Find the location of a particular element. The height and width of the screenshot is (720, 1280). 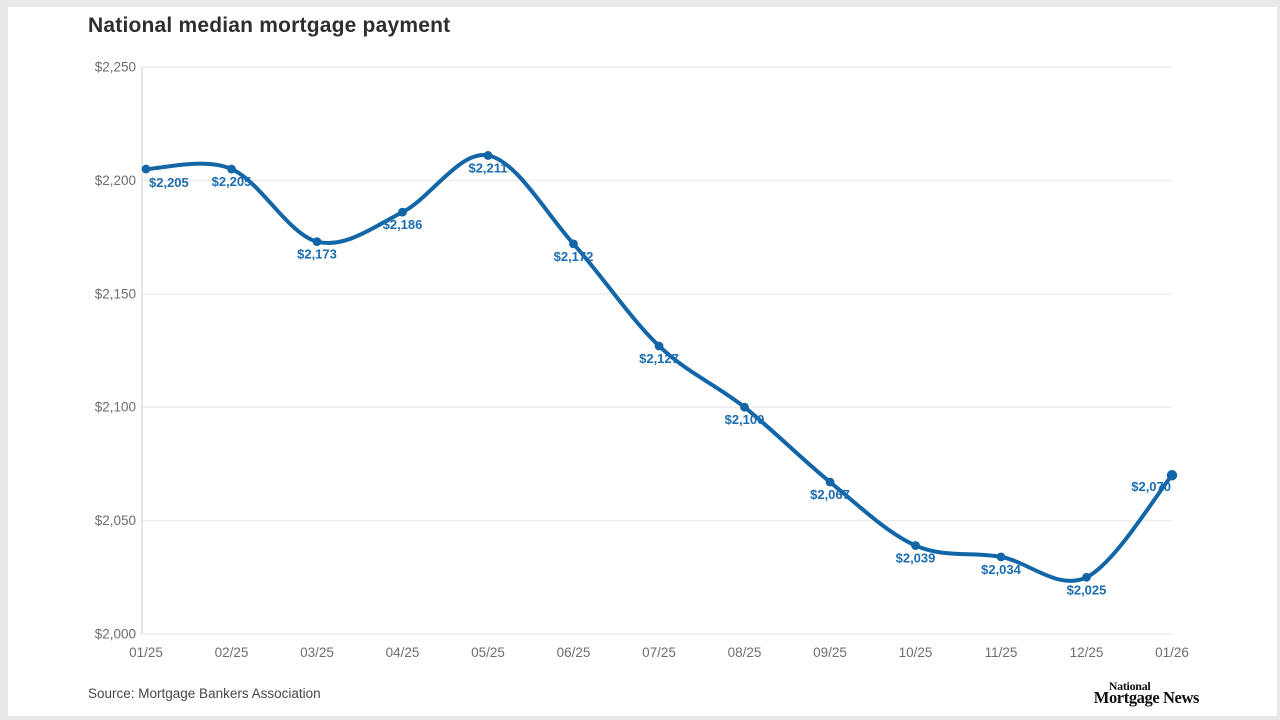

x-tick-label: 02/25 is located at coordinates (232, 652).